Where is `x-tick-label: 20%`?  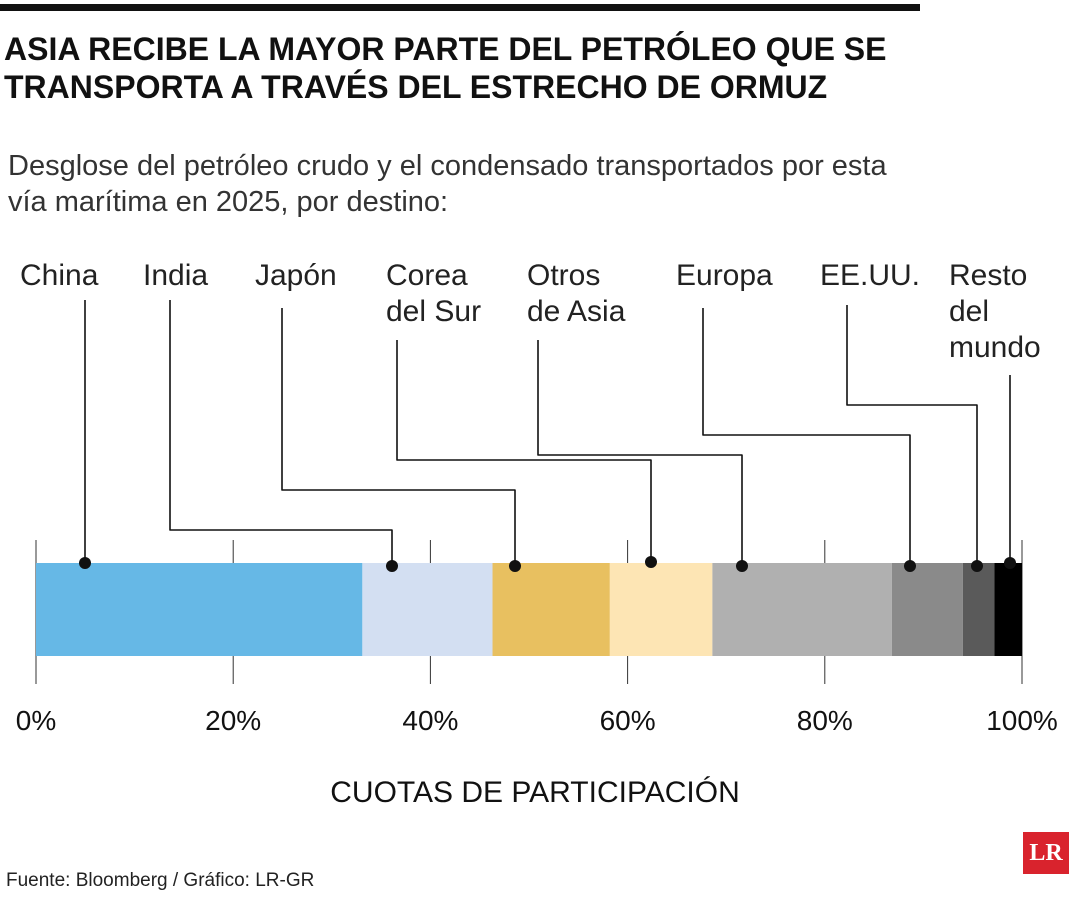
x-tick-label: 20% is located at coordinates (233, 720).